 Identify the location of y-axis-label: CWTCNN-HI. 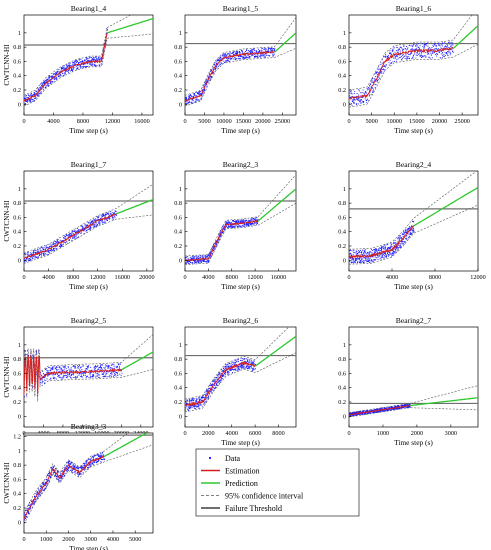
(7, 65).